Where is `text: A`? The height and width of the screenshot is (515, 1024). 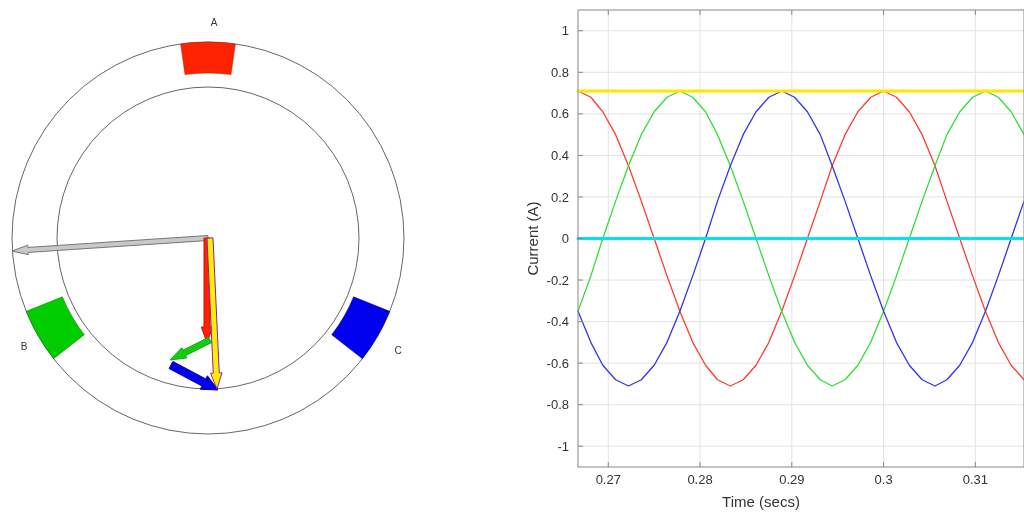 text: A is located at coordinates (214, 22).